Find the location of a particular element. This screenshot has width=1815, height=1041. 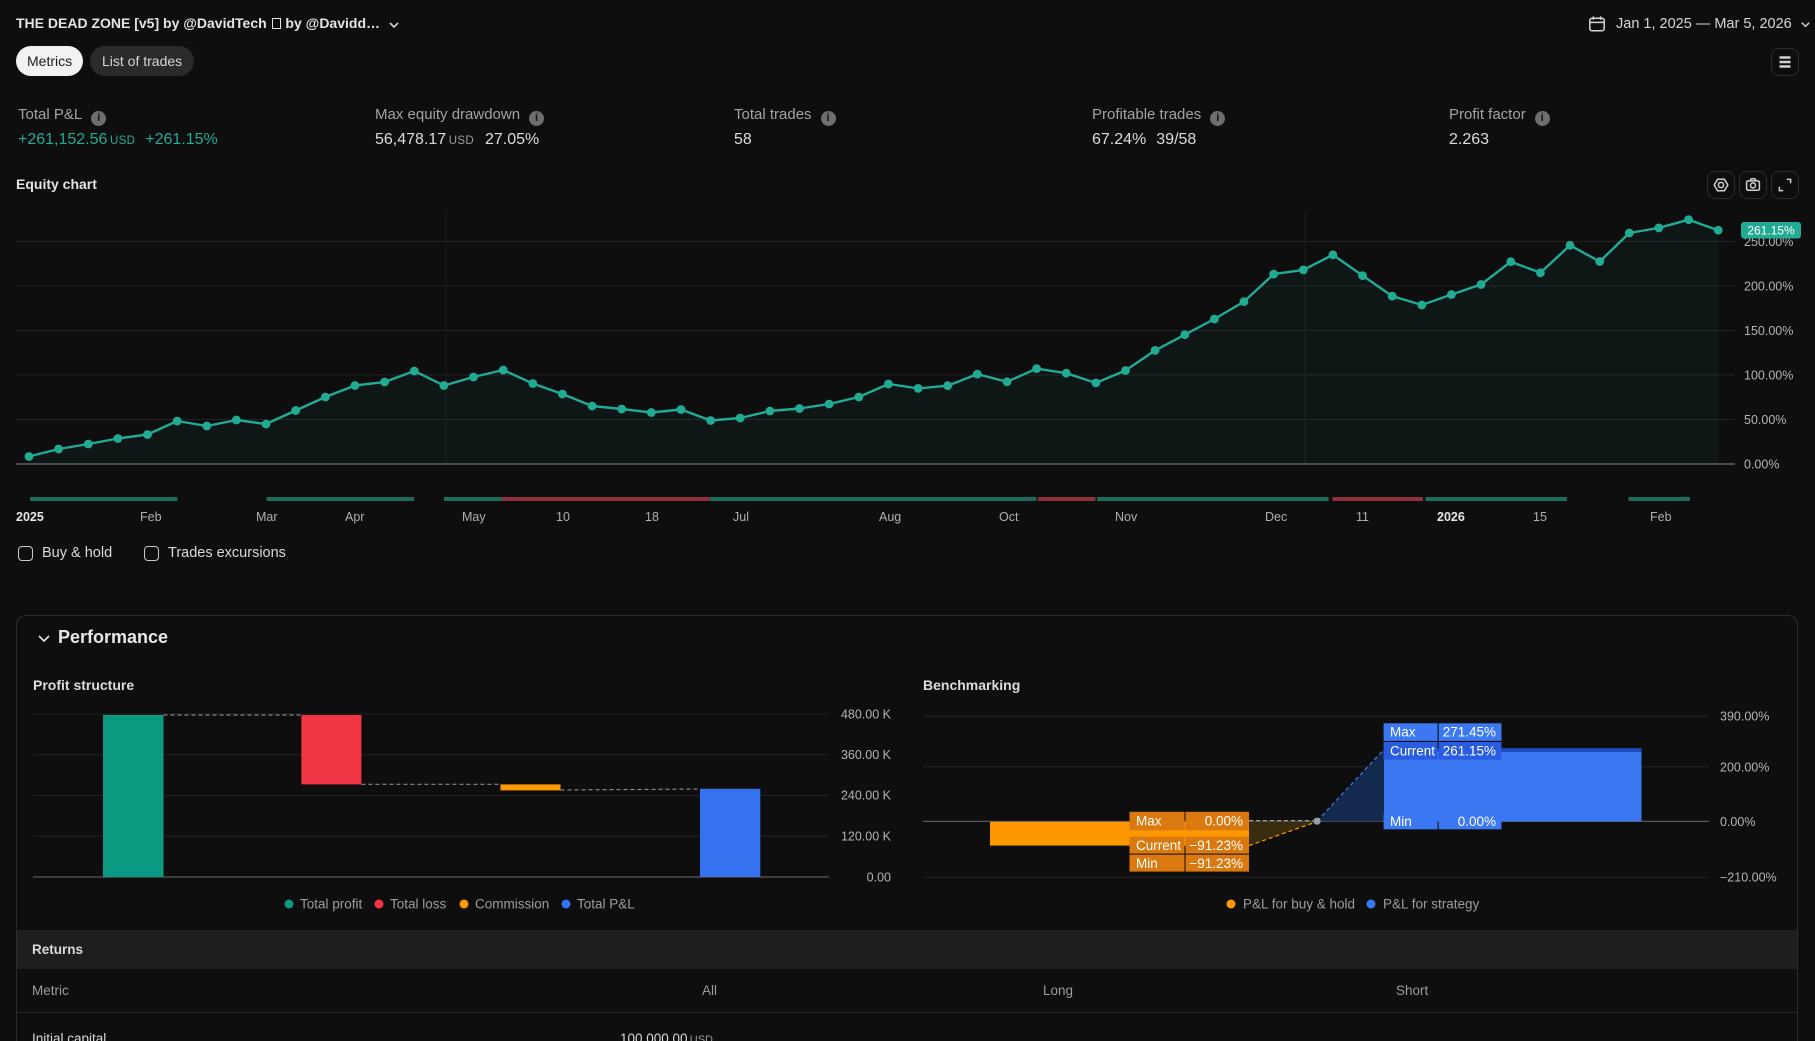

svg-text: Oct is located at coordinates (1009, 517).